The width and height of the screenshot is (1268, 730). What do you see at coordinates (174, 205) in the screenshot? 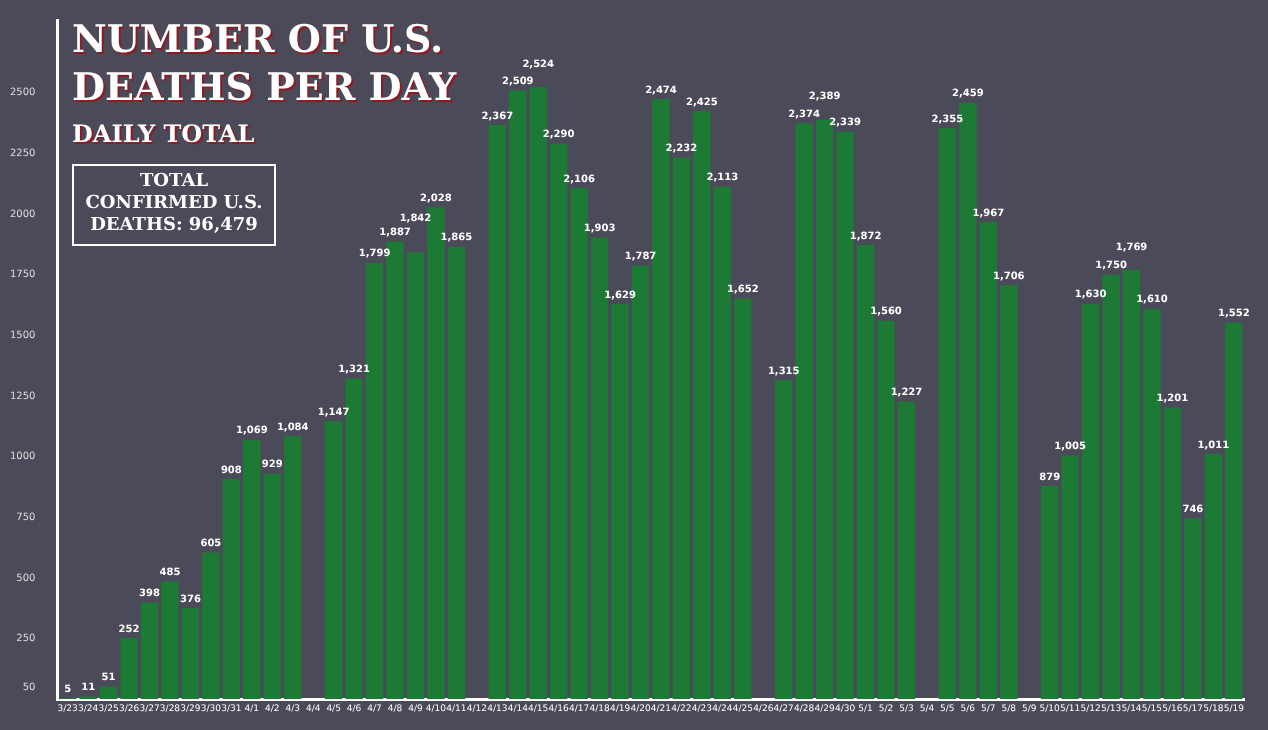
I see `annotation: TOTAL CONFIRMED U.S. DEATHS: 96,479` at bounding box center [174, 205].